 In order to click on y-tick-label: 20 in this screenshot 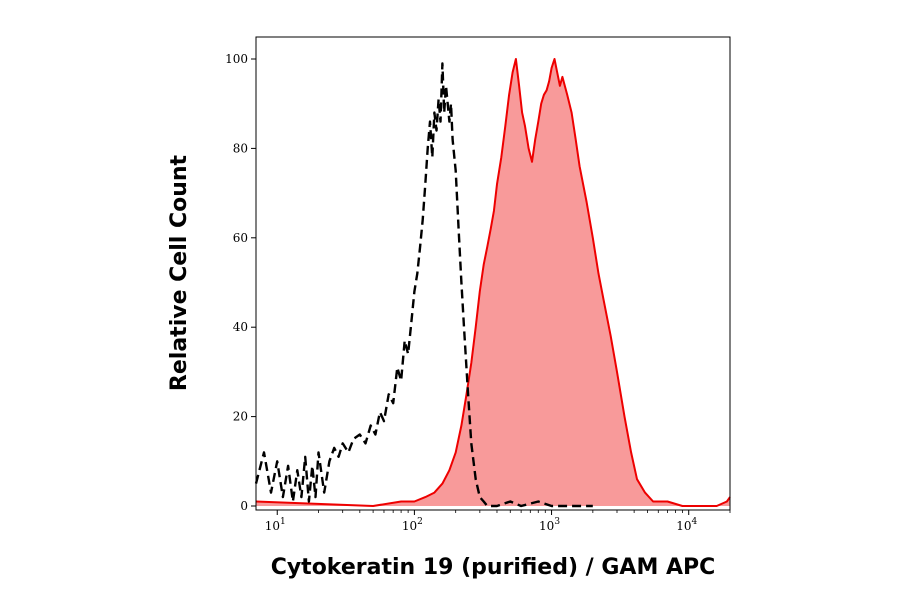, I will do `click(240, 417)`.